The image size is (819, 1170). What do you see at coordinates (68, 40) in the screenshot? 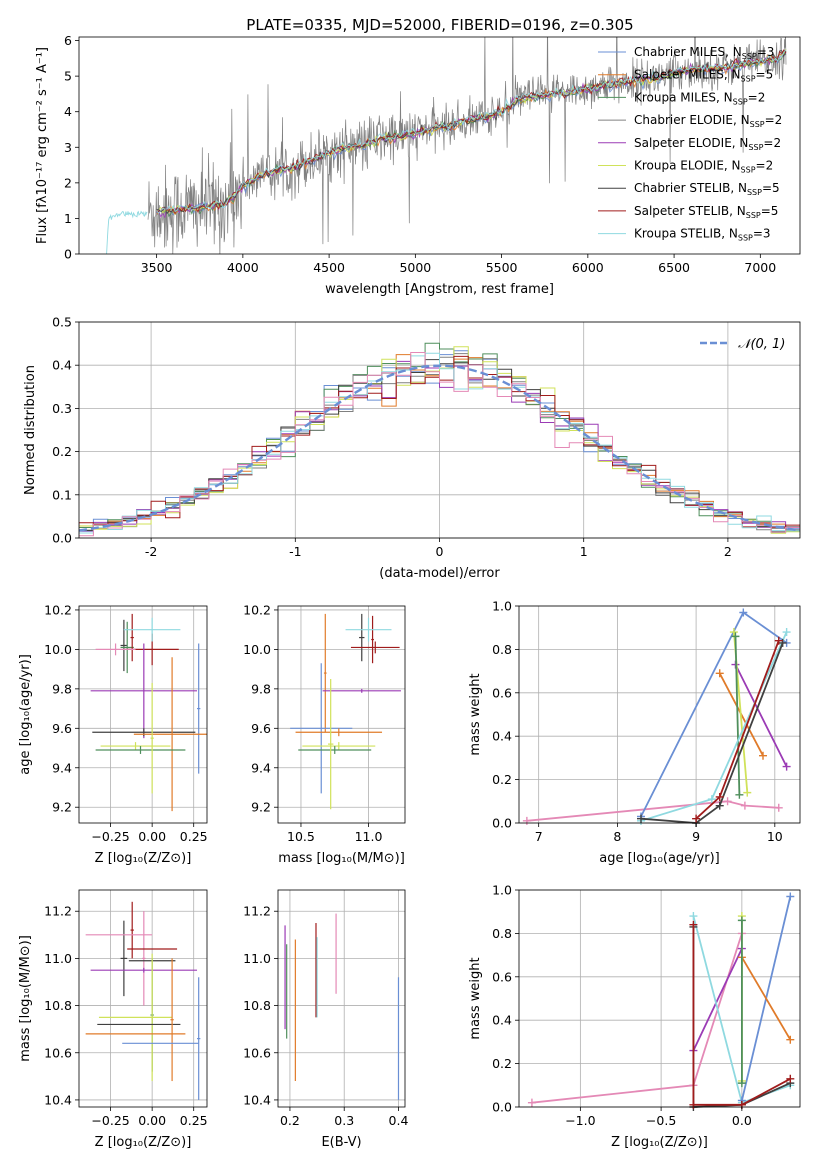
I see `y-tick-label: 6` at bounding box center [68, 40].